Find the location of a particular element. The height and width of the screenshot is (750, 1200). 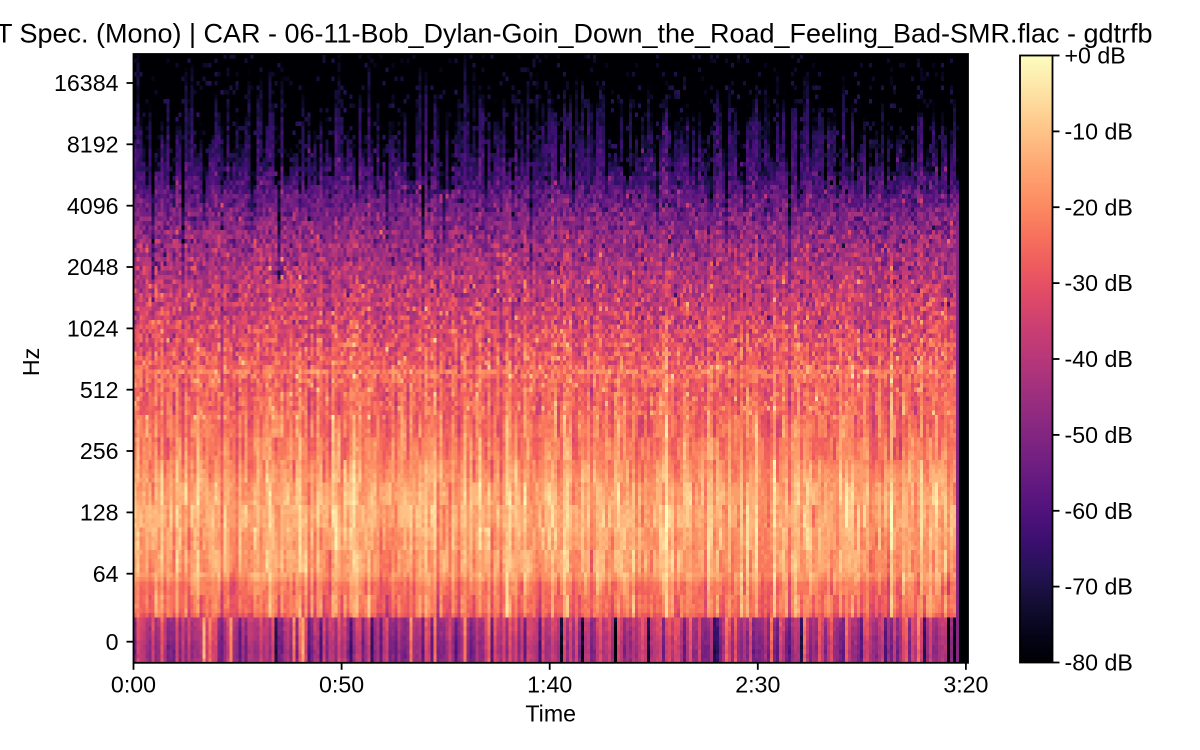

svg-text: -70 dB is located at coordinates (1099, 587).